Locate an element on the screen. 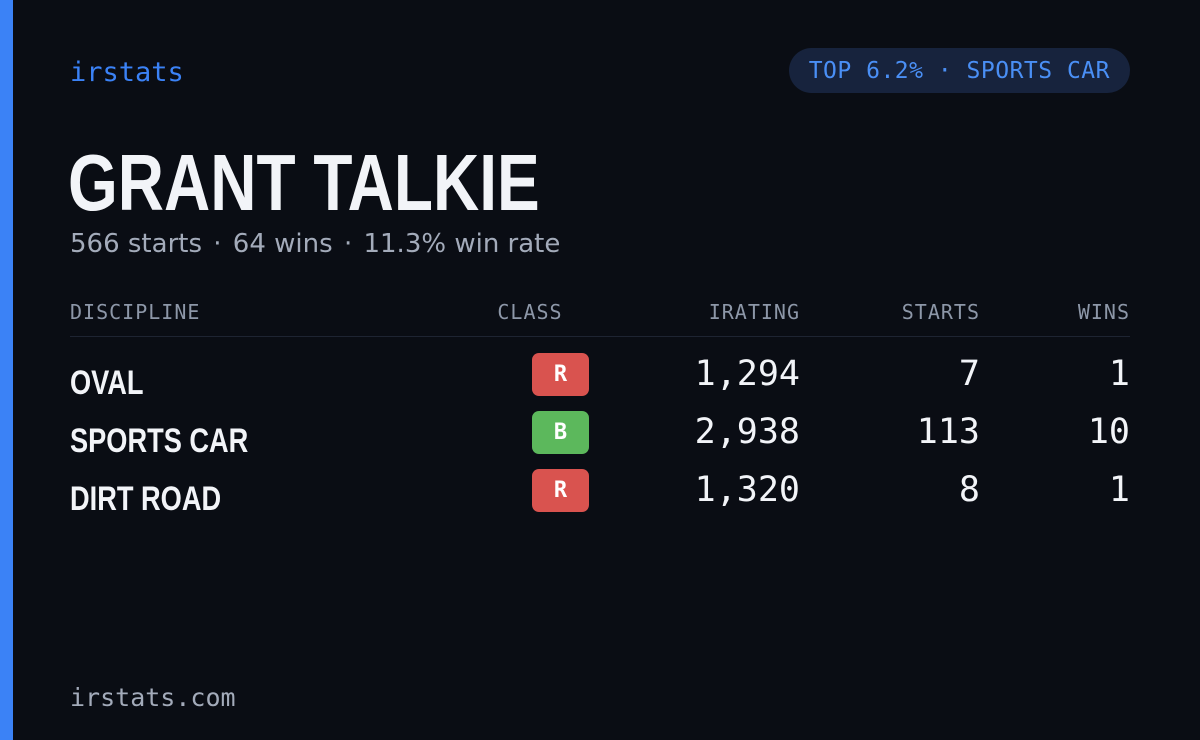 This screenshot has height=740, width=1200. accent-bar is located at coordinates (6, 370).